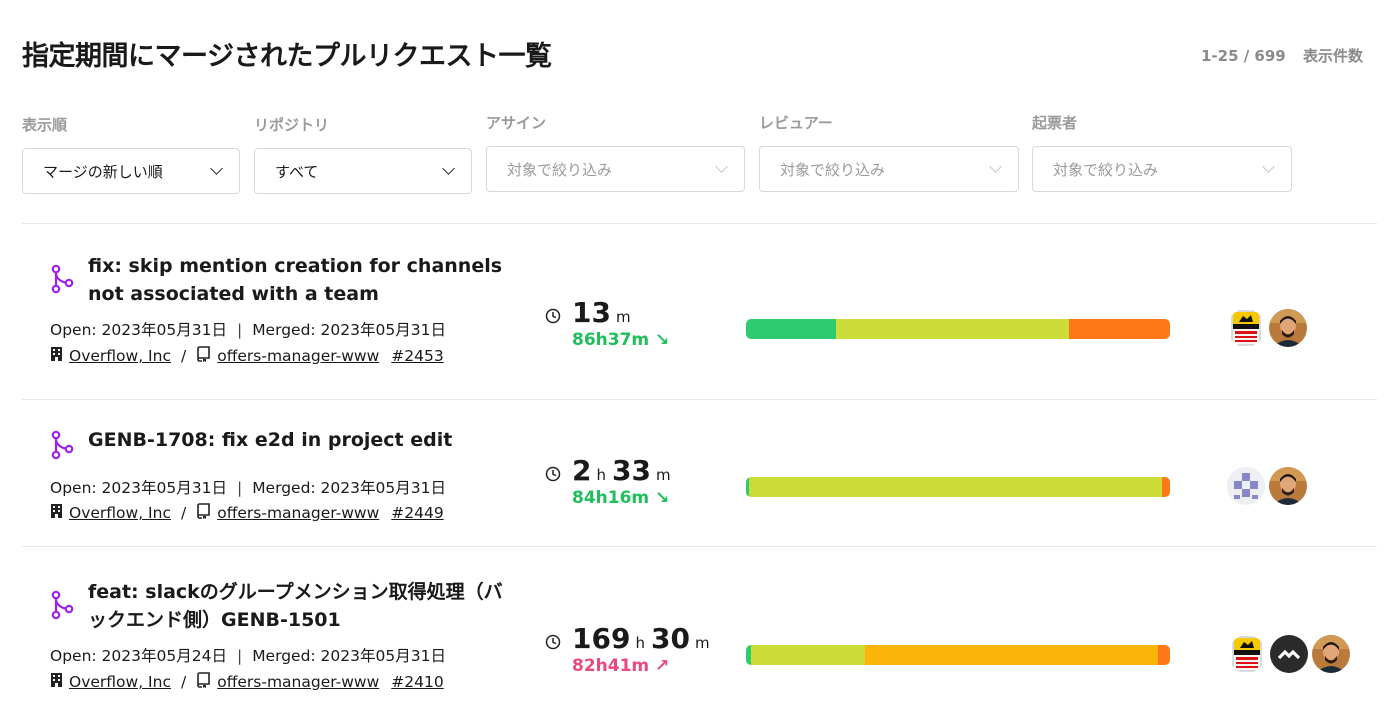  What do you see at coordinates (889, 169) in the screenshot?
I see `reviewer-select: 対象で絞り込み` at bounding box center [889, 169].